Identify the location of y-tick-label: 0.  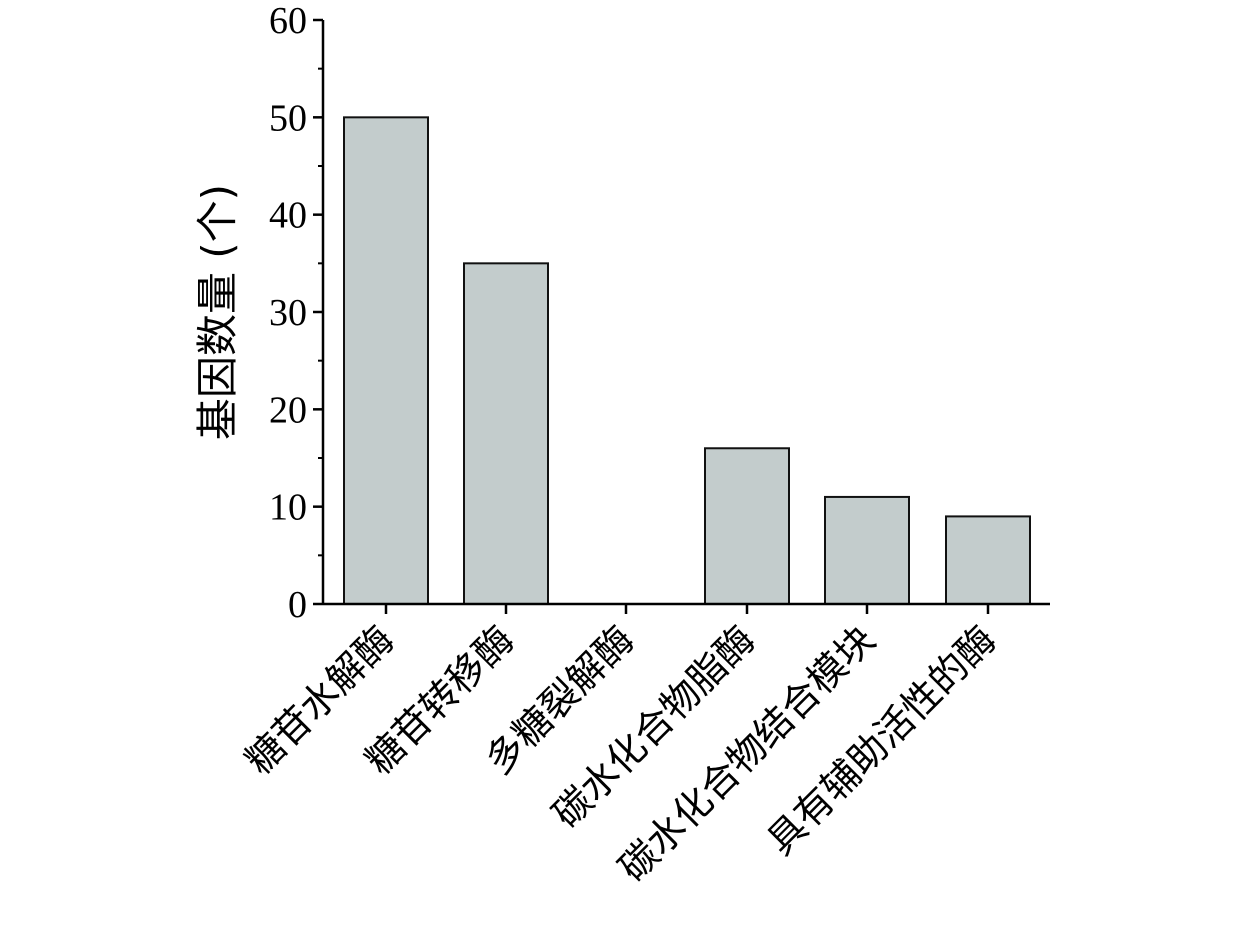
(297, 605).